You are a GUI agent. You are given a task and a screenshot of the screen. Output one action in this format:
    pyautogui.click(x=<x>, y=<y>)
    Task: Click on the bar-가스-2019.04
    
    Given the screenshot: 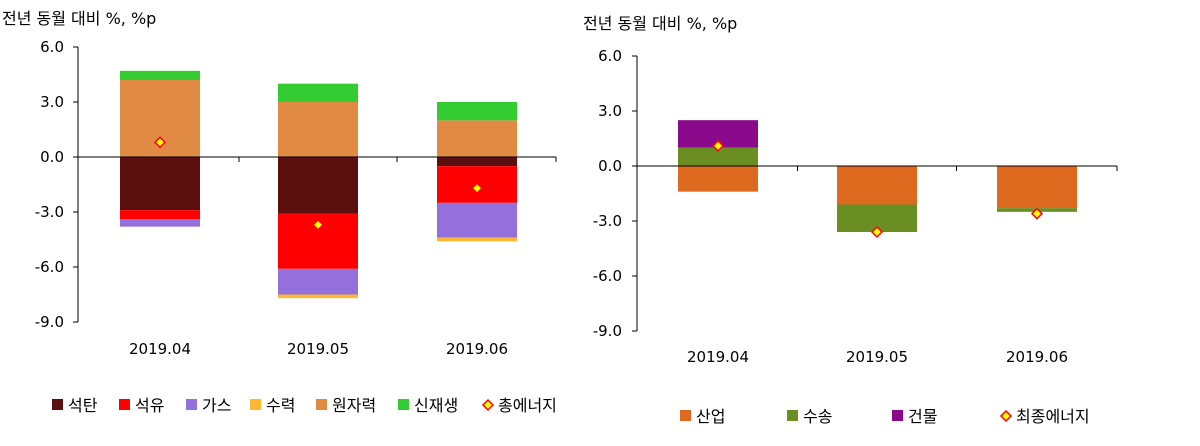 What is the action you would take?
    pyautogui.click(x=160, y=223)
    